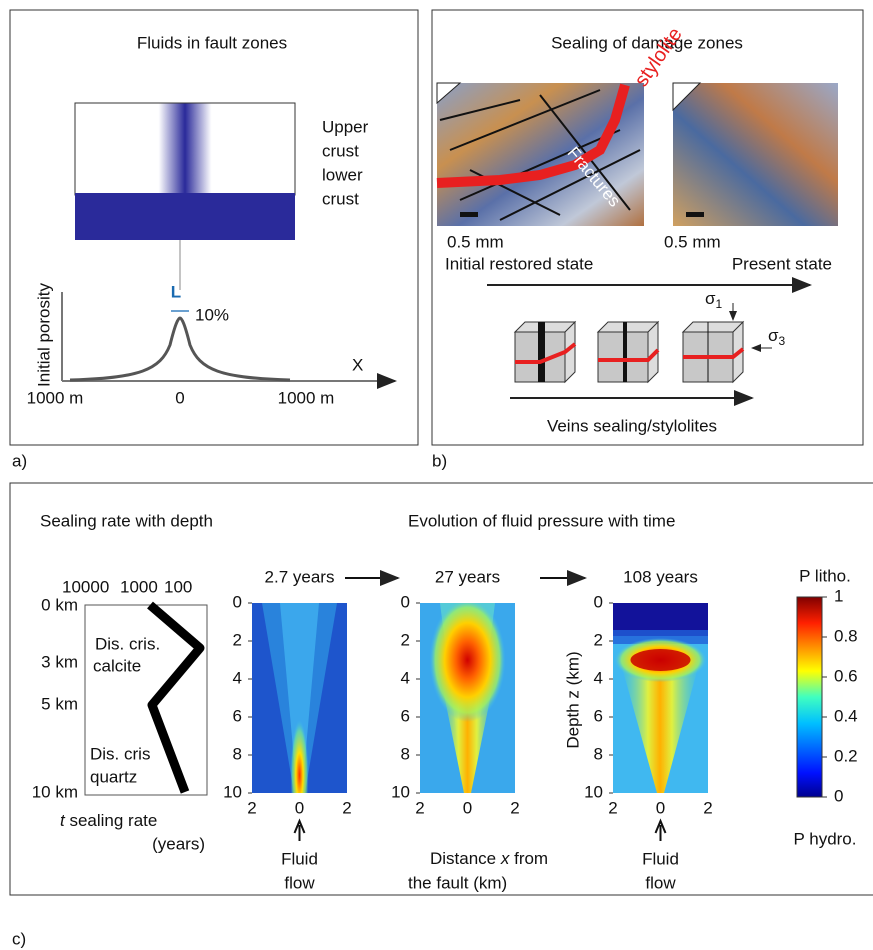 This screenshot has width=873, height=950. Describe the element at coordinates (824, 838) in the screenshot. I see `colorbar-label: P hydro.` at that location.